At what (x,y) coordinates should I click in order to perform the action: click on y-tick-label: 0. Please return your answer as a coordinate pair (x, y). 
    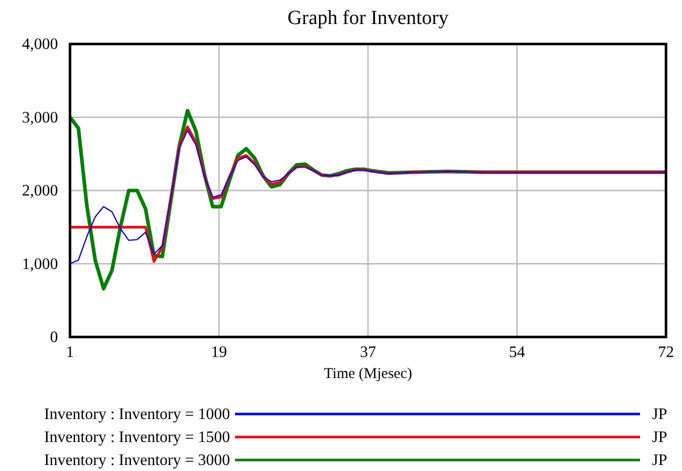
    Looking at the image, I should click on (54, 337).